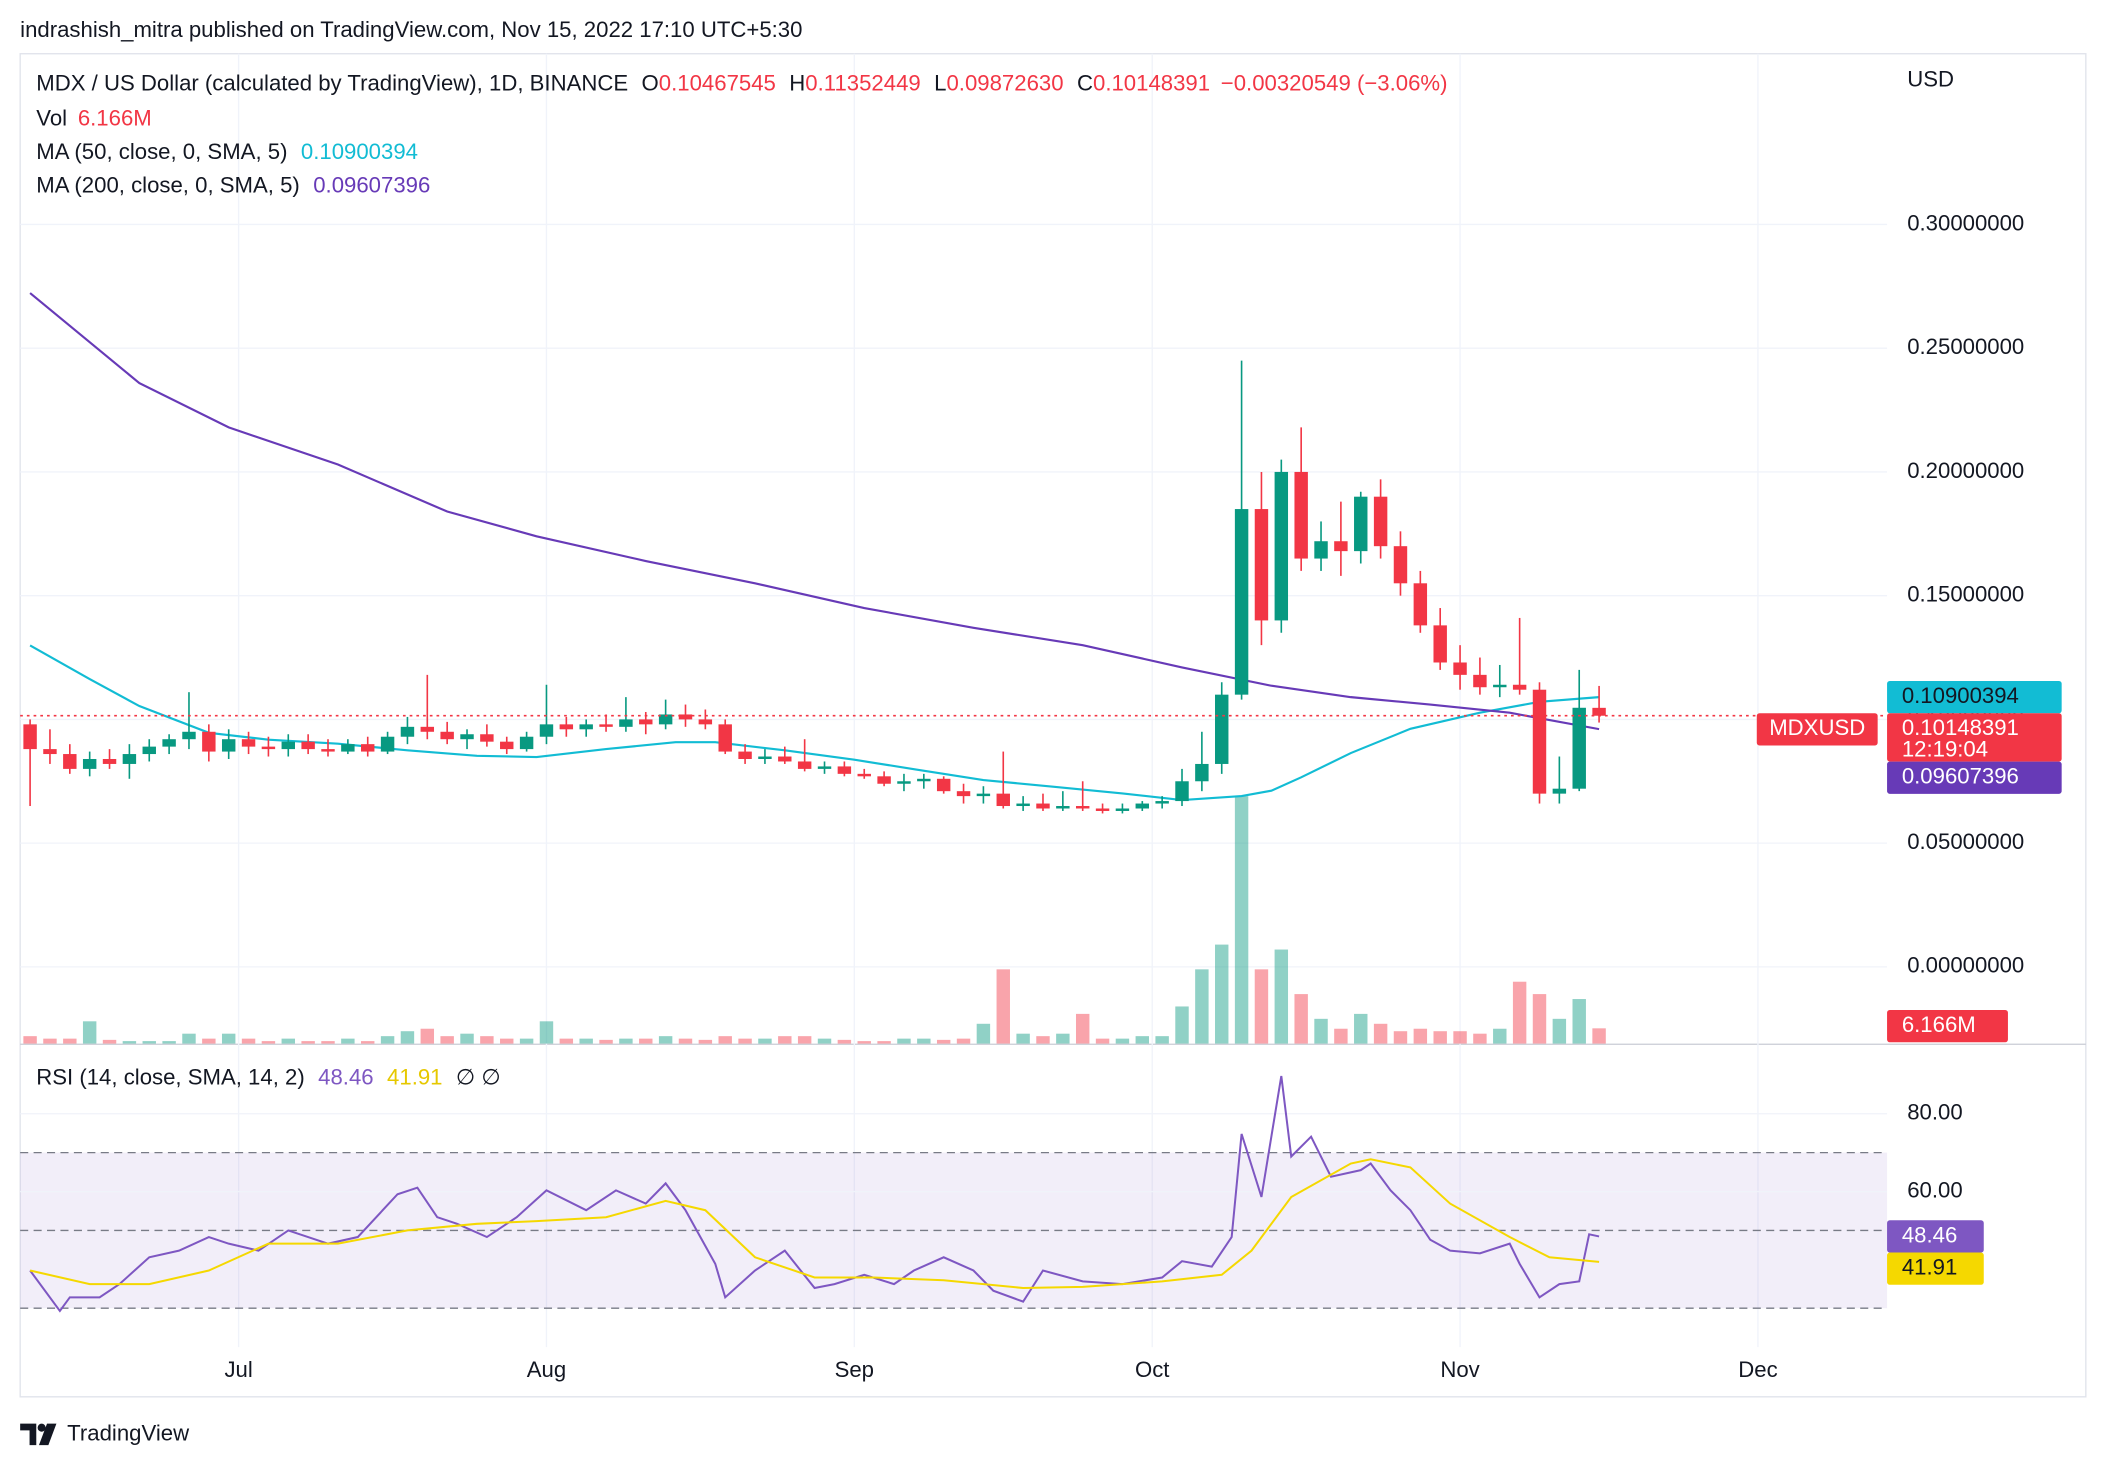 The width and height of the screenshot is (2106, 1468). Describe the element at coordinates (1965, 965) in the screenshot. I see `y-tick-label: 0.00000000` at that location.